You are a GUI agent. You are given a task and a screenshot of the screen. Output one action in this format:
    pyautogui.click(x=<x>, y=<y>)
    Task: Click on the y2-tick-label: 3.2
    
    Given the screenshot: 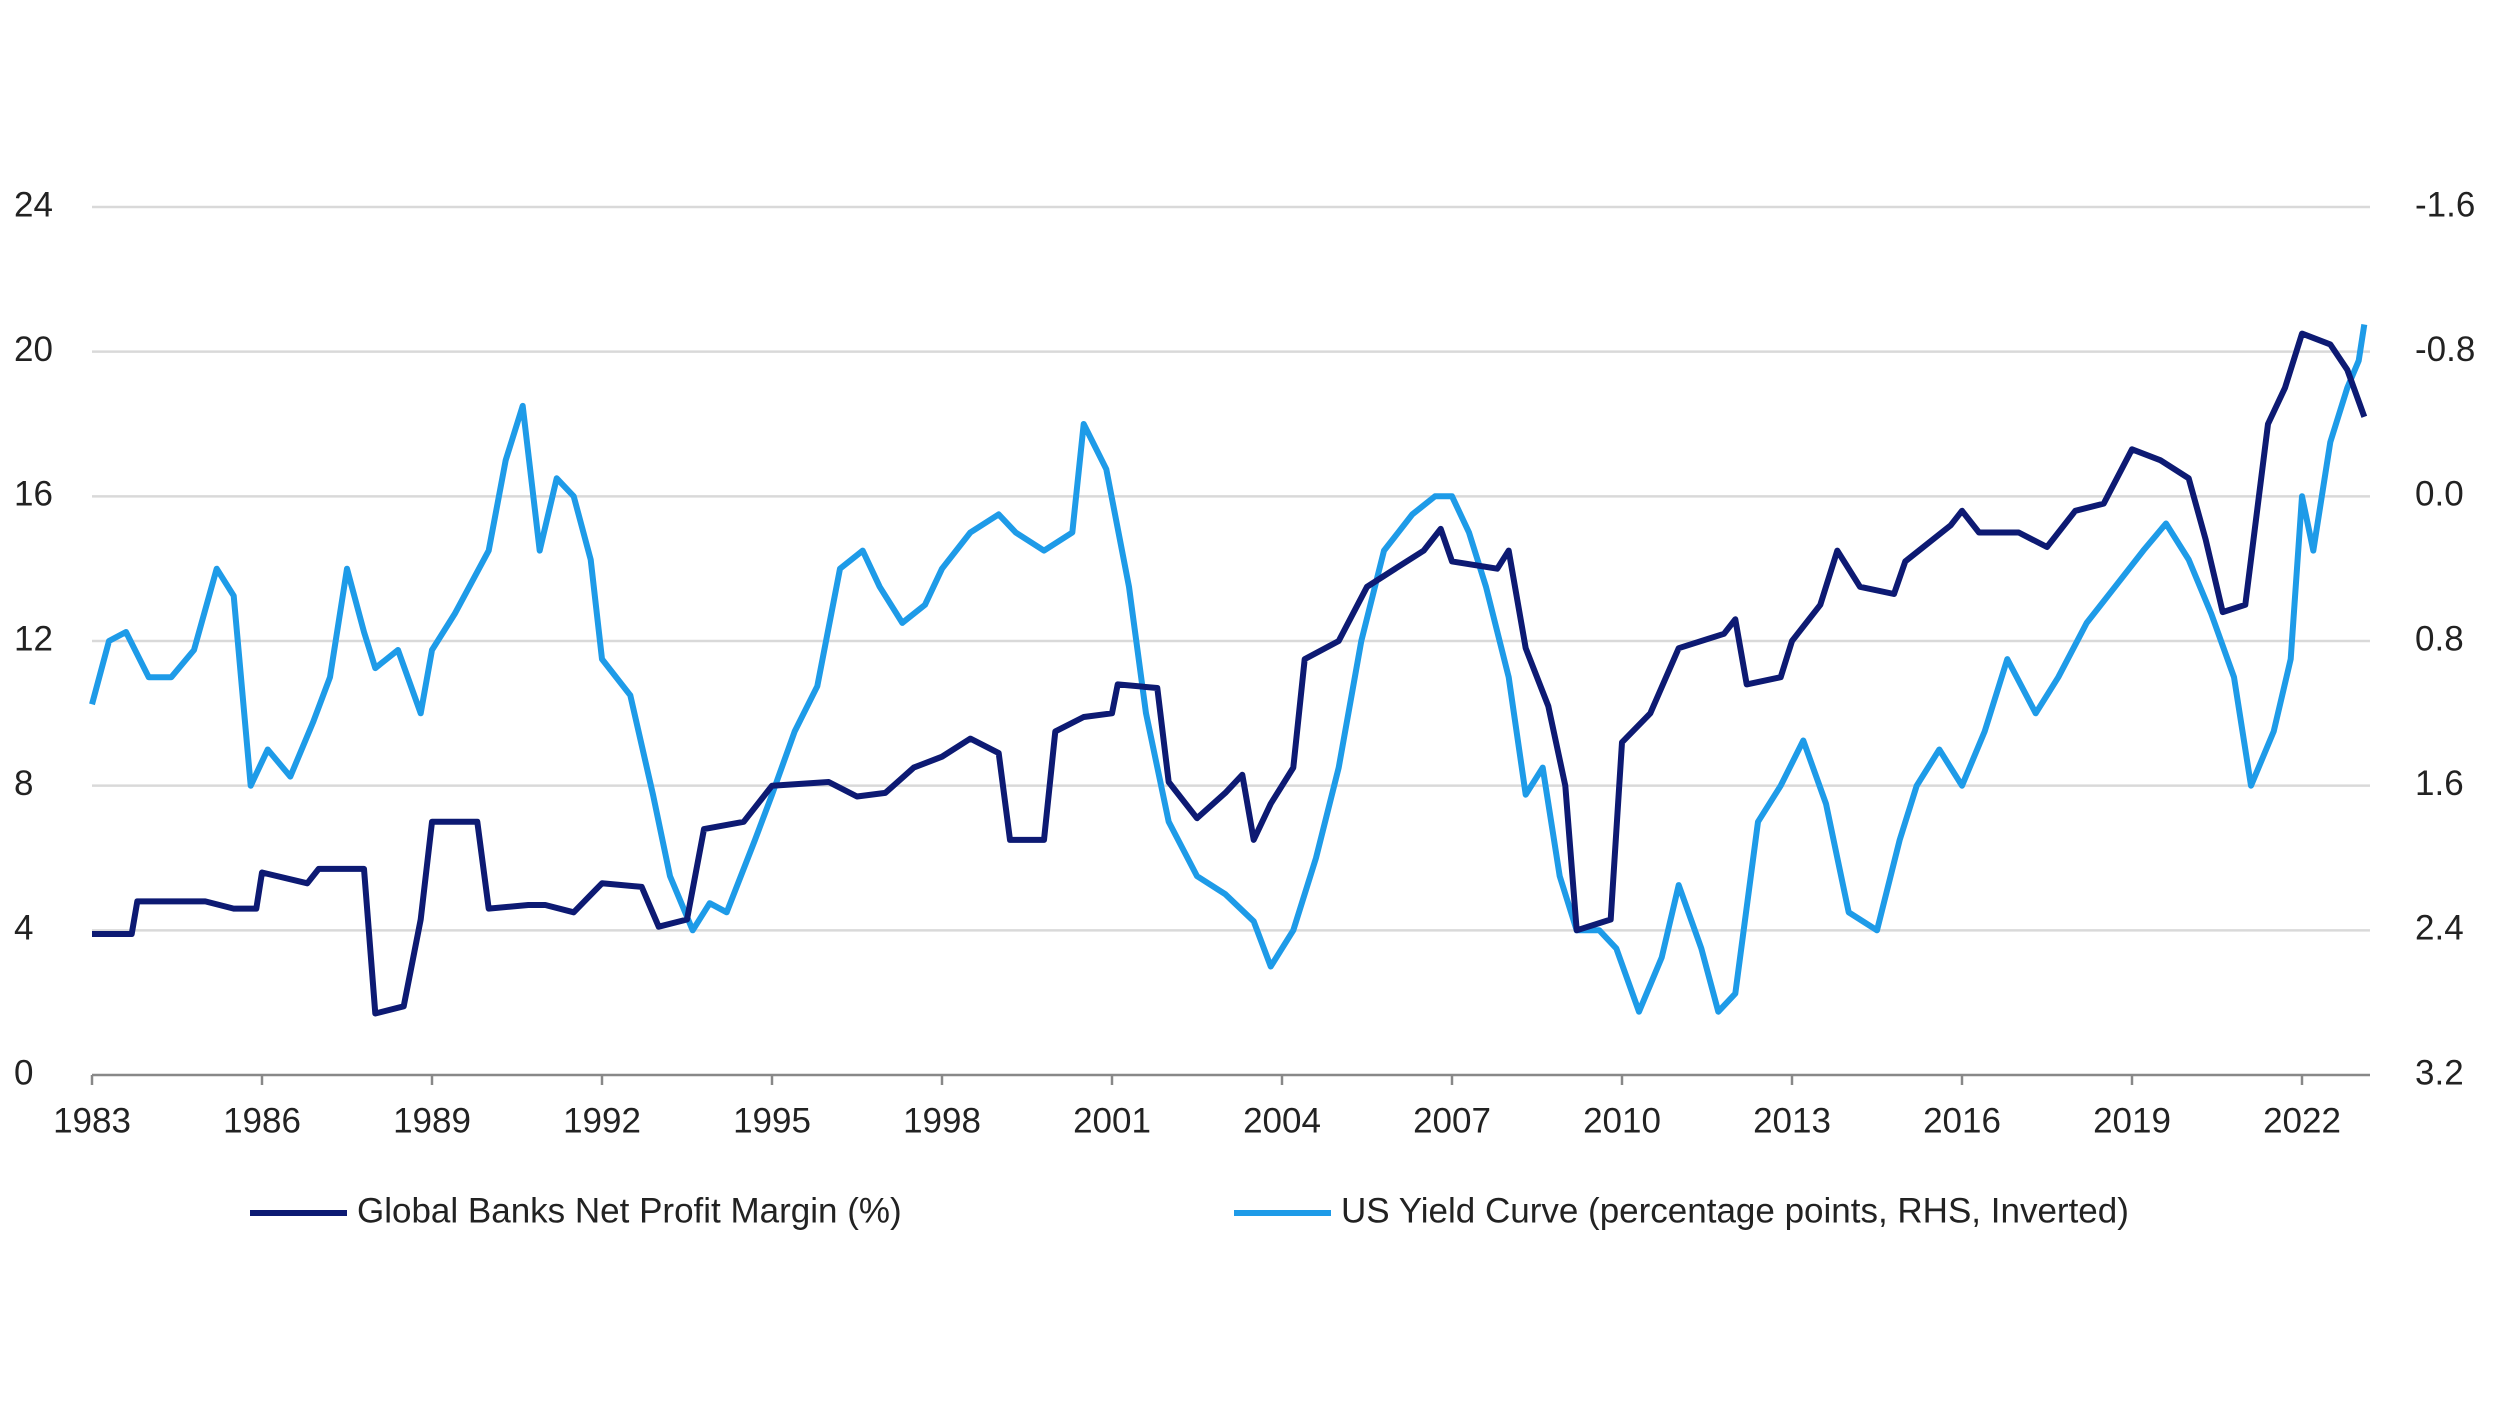 What is the action you would take?
    pyautogui.click(x=2439, y=1072)
    